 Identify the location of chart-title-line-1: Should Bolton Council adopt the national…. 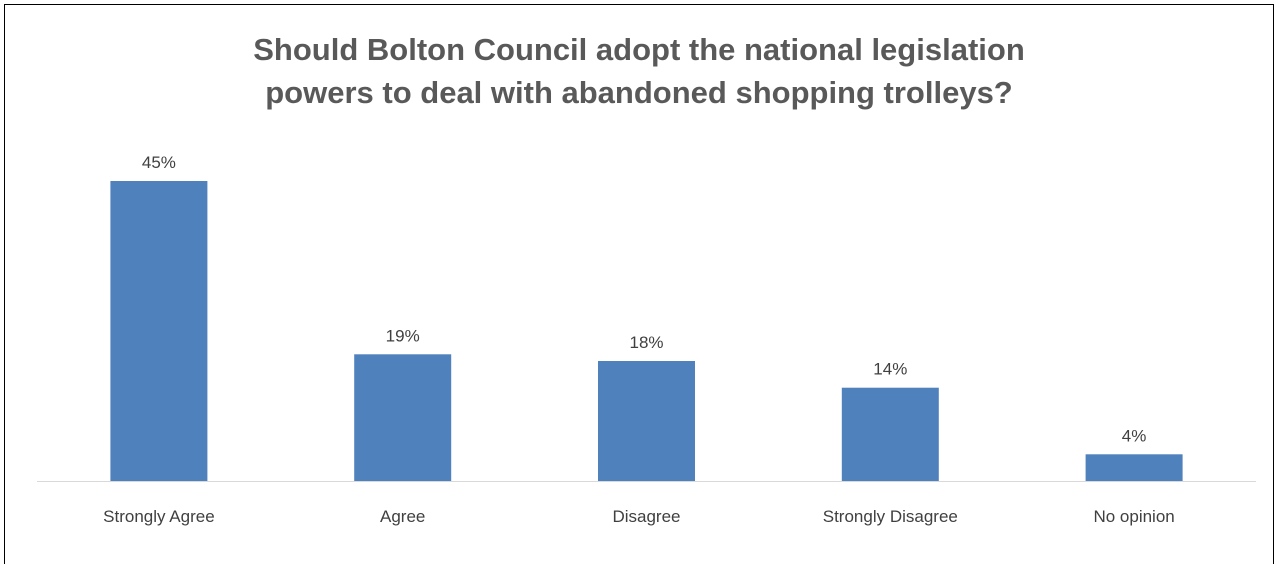
(639, 49).